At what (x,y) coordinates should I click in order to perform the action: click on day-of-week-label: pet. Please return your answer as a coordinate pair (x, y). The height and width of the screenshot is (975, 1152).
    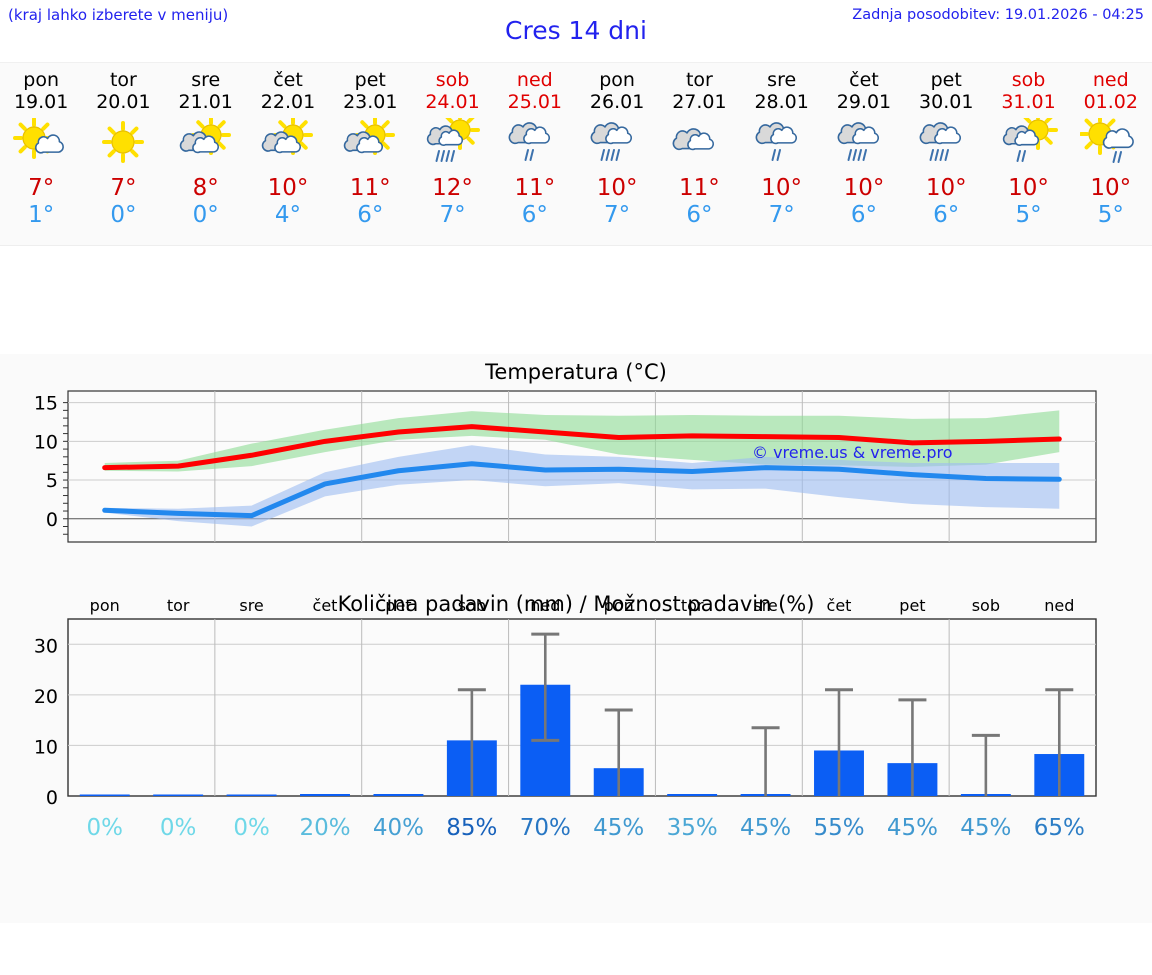
    Looking at the image, I should click on (946, 80).